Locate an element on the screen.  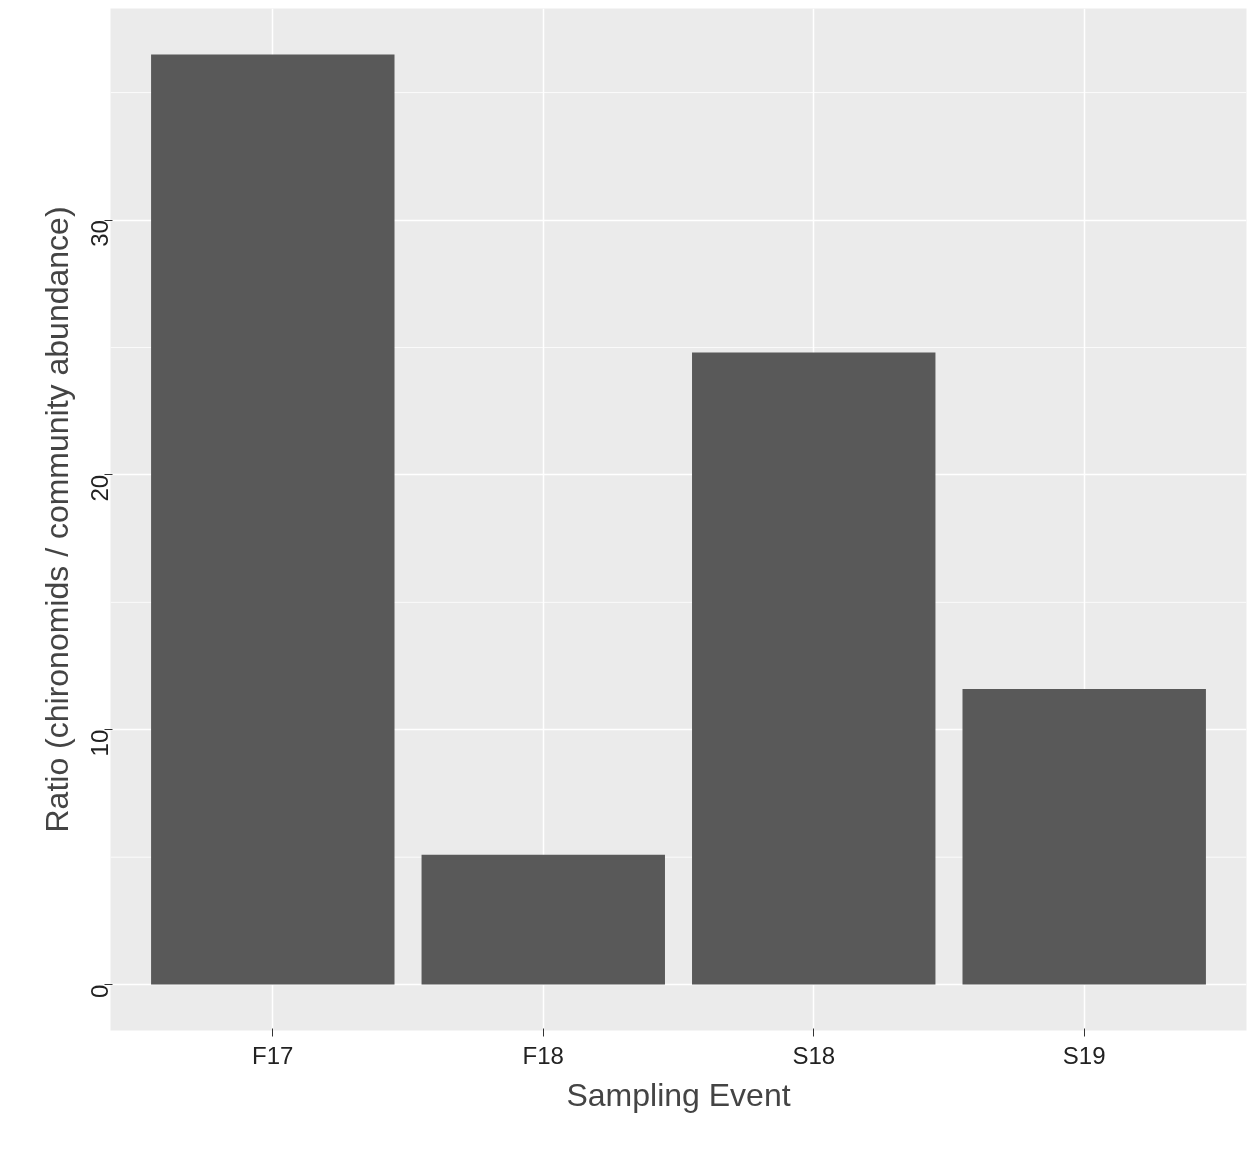
y-tick-label: 10 is located at coordinates (99, 743).